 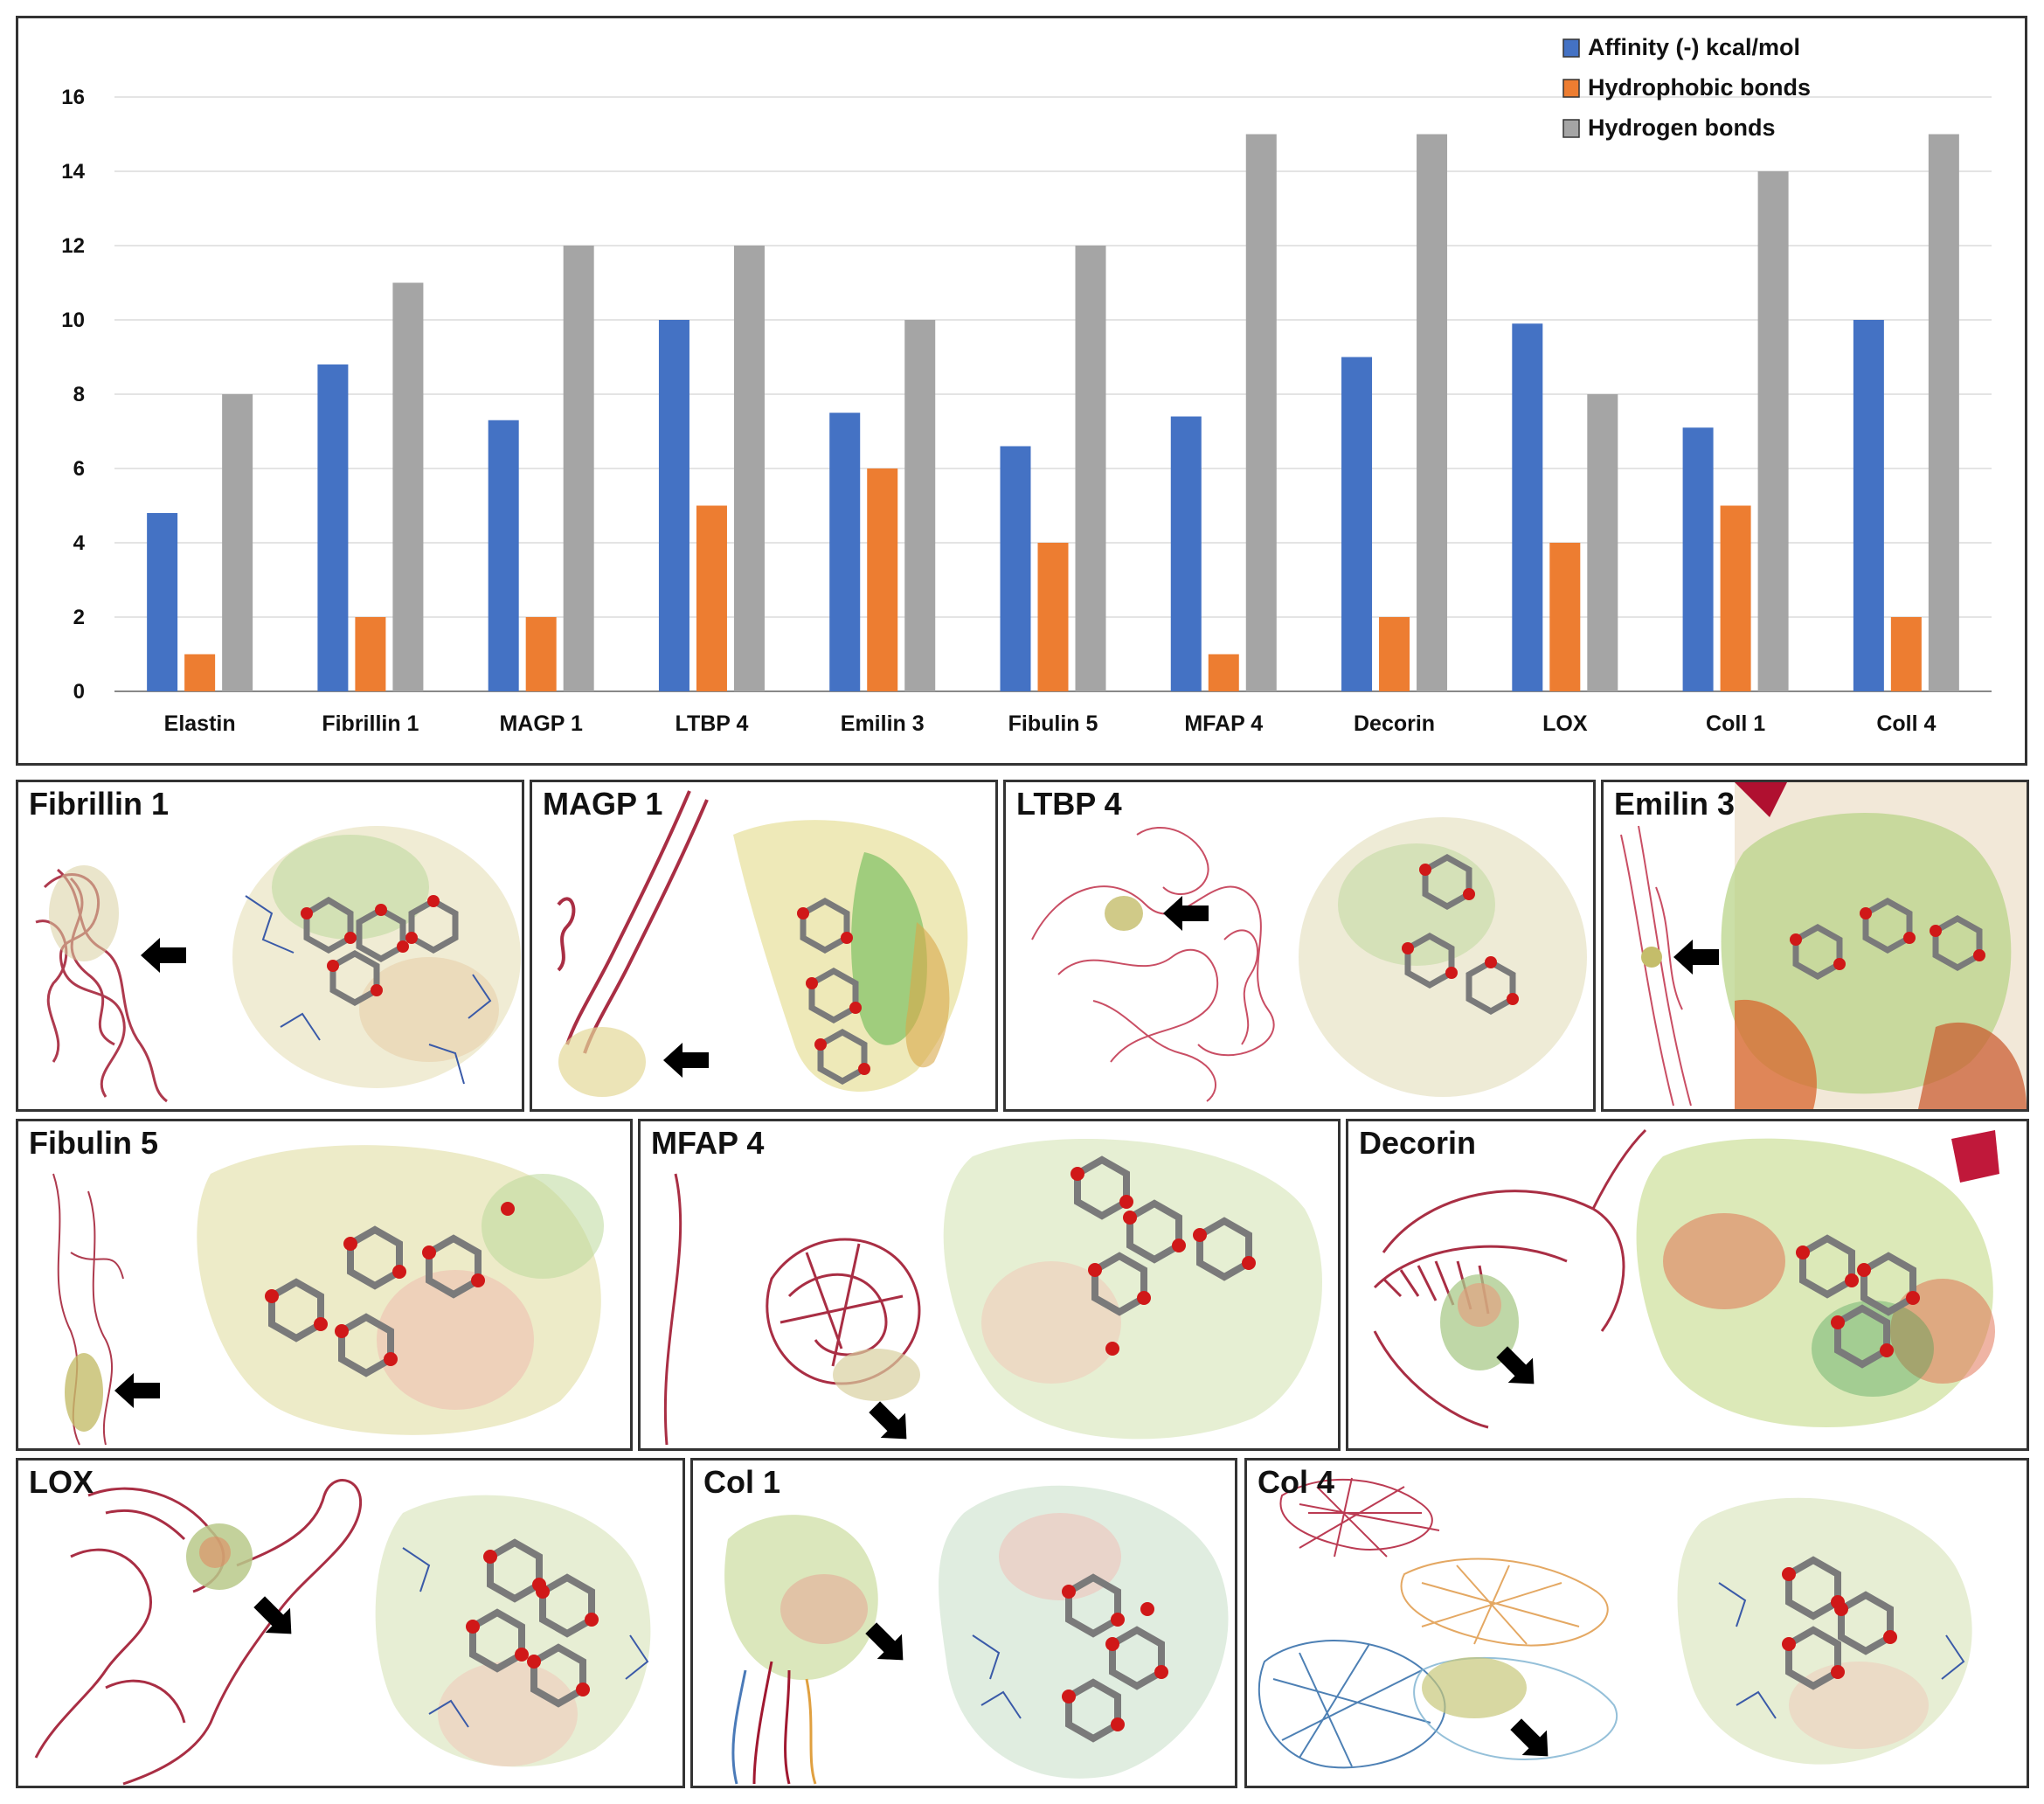 I want to click on panel-fibrillin1: Fibrillin 1, so click(x=270, y=946).